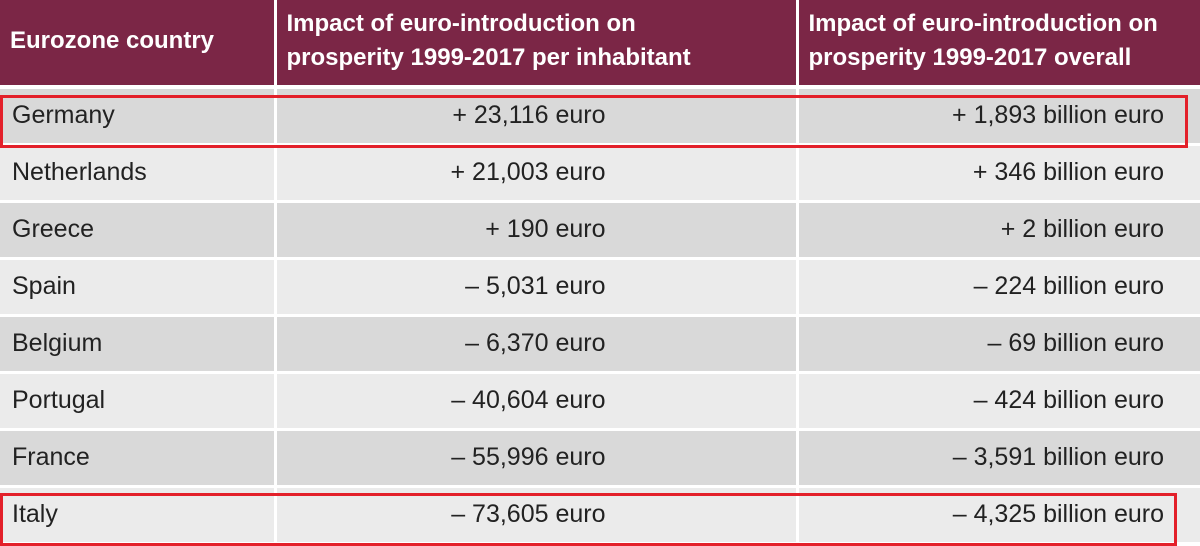 This screenshot has height=546, width=1200. I want to click on header-overall-line-2: prosperity 1999-2017 overall, so click(970, 57).